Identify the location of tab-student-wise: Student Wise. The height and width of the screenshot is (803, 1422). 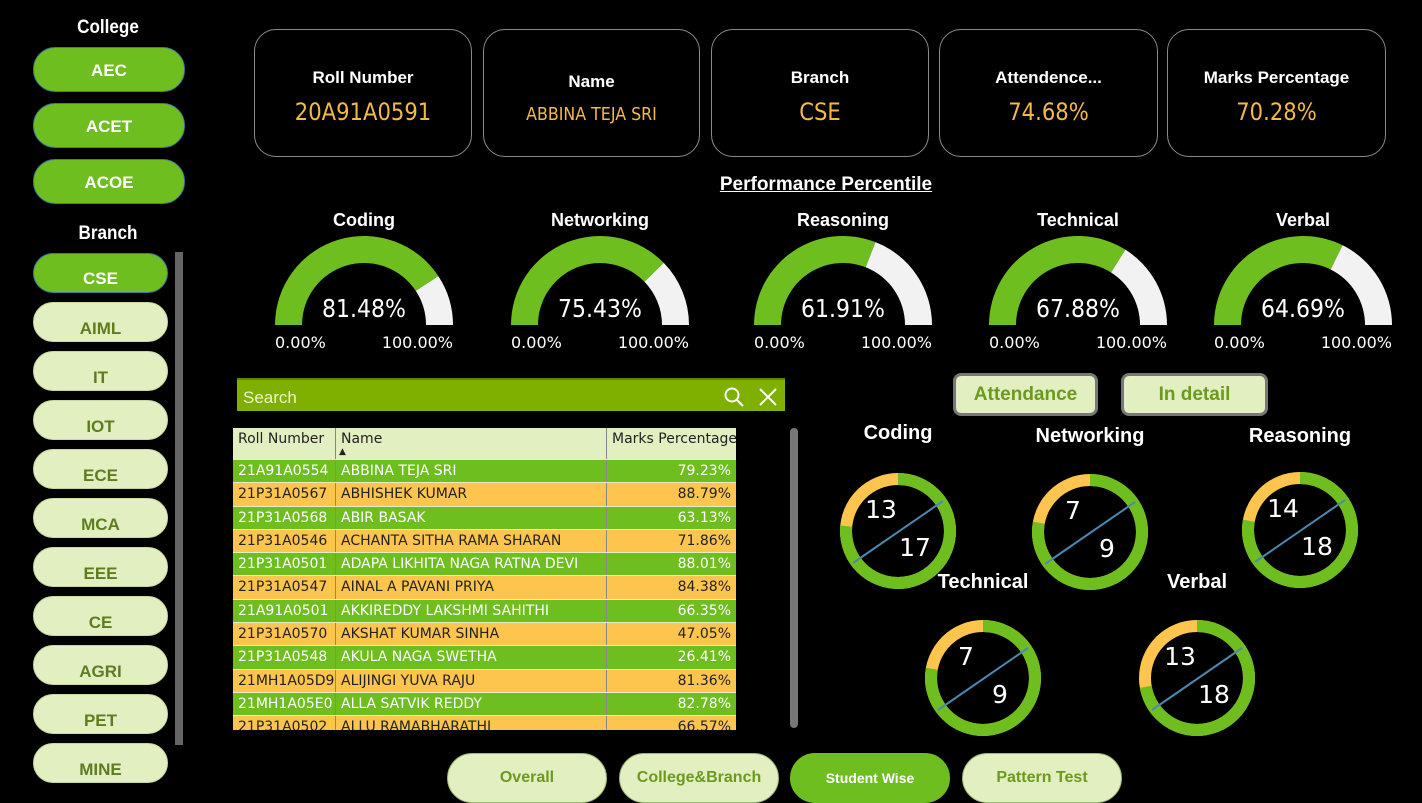
(870, 778).